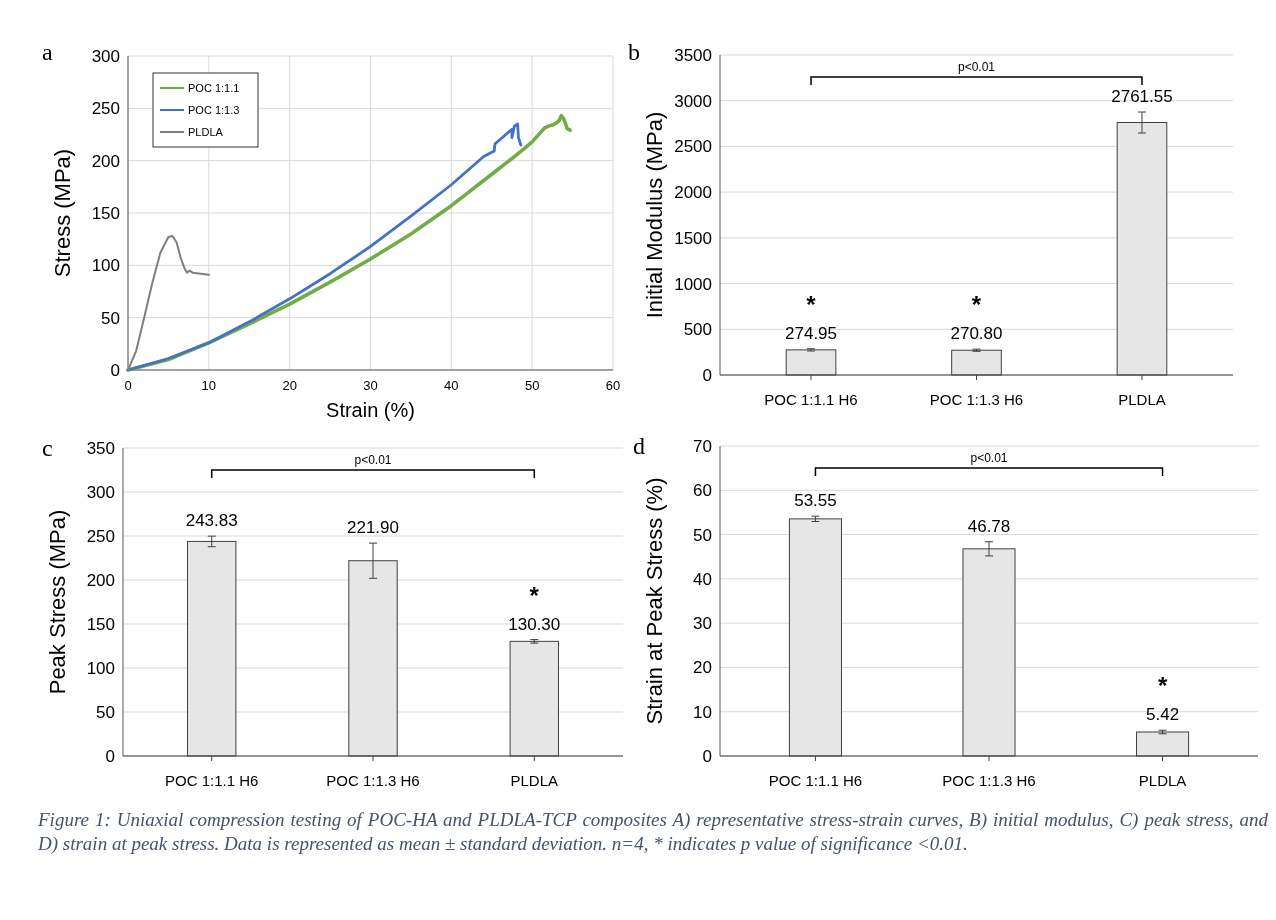 This screenshot has width=1276, height=920. I want to click on y-tick-label: 70, so click(702, 446).